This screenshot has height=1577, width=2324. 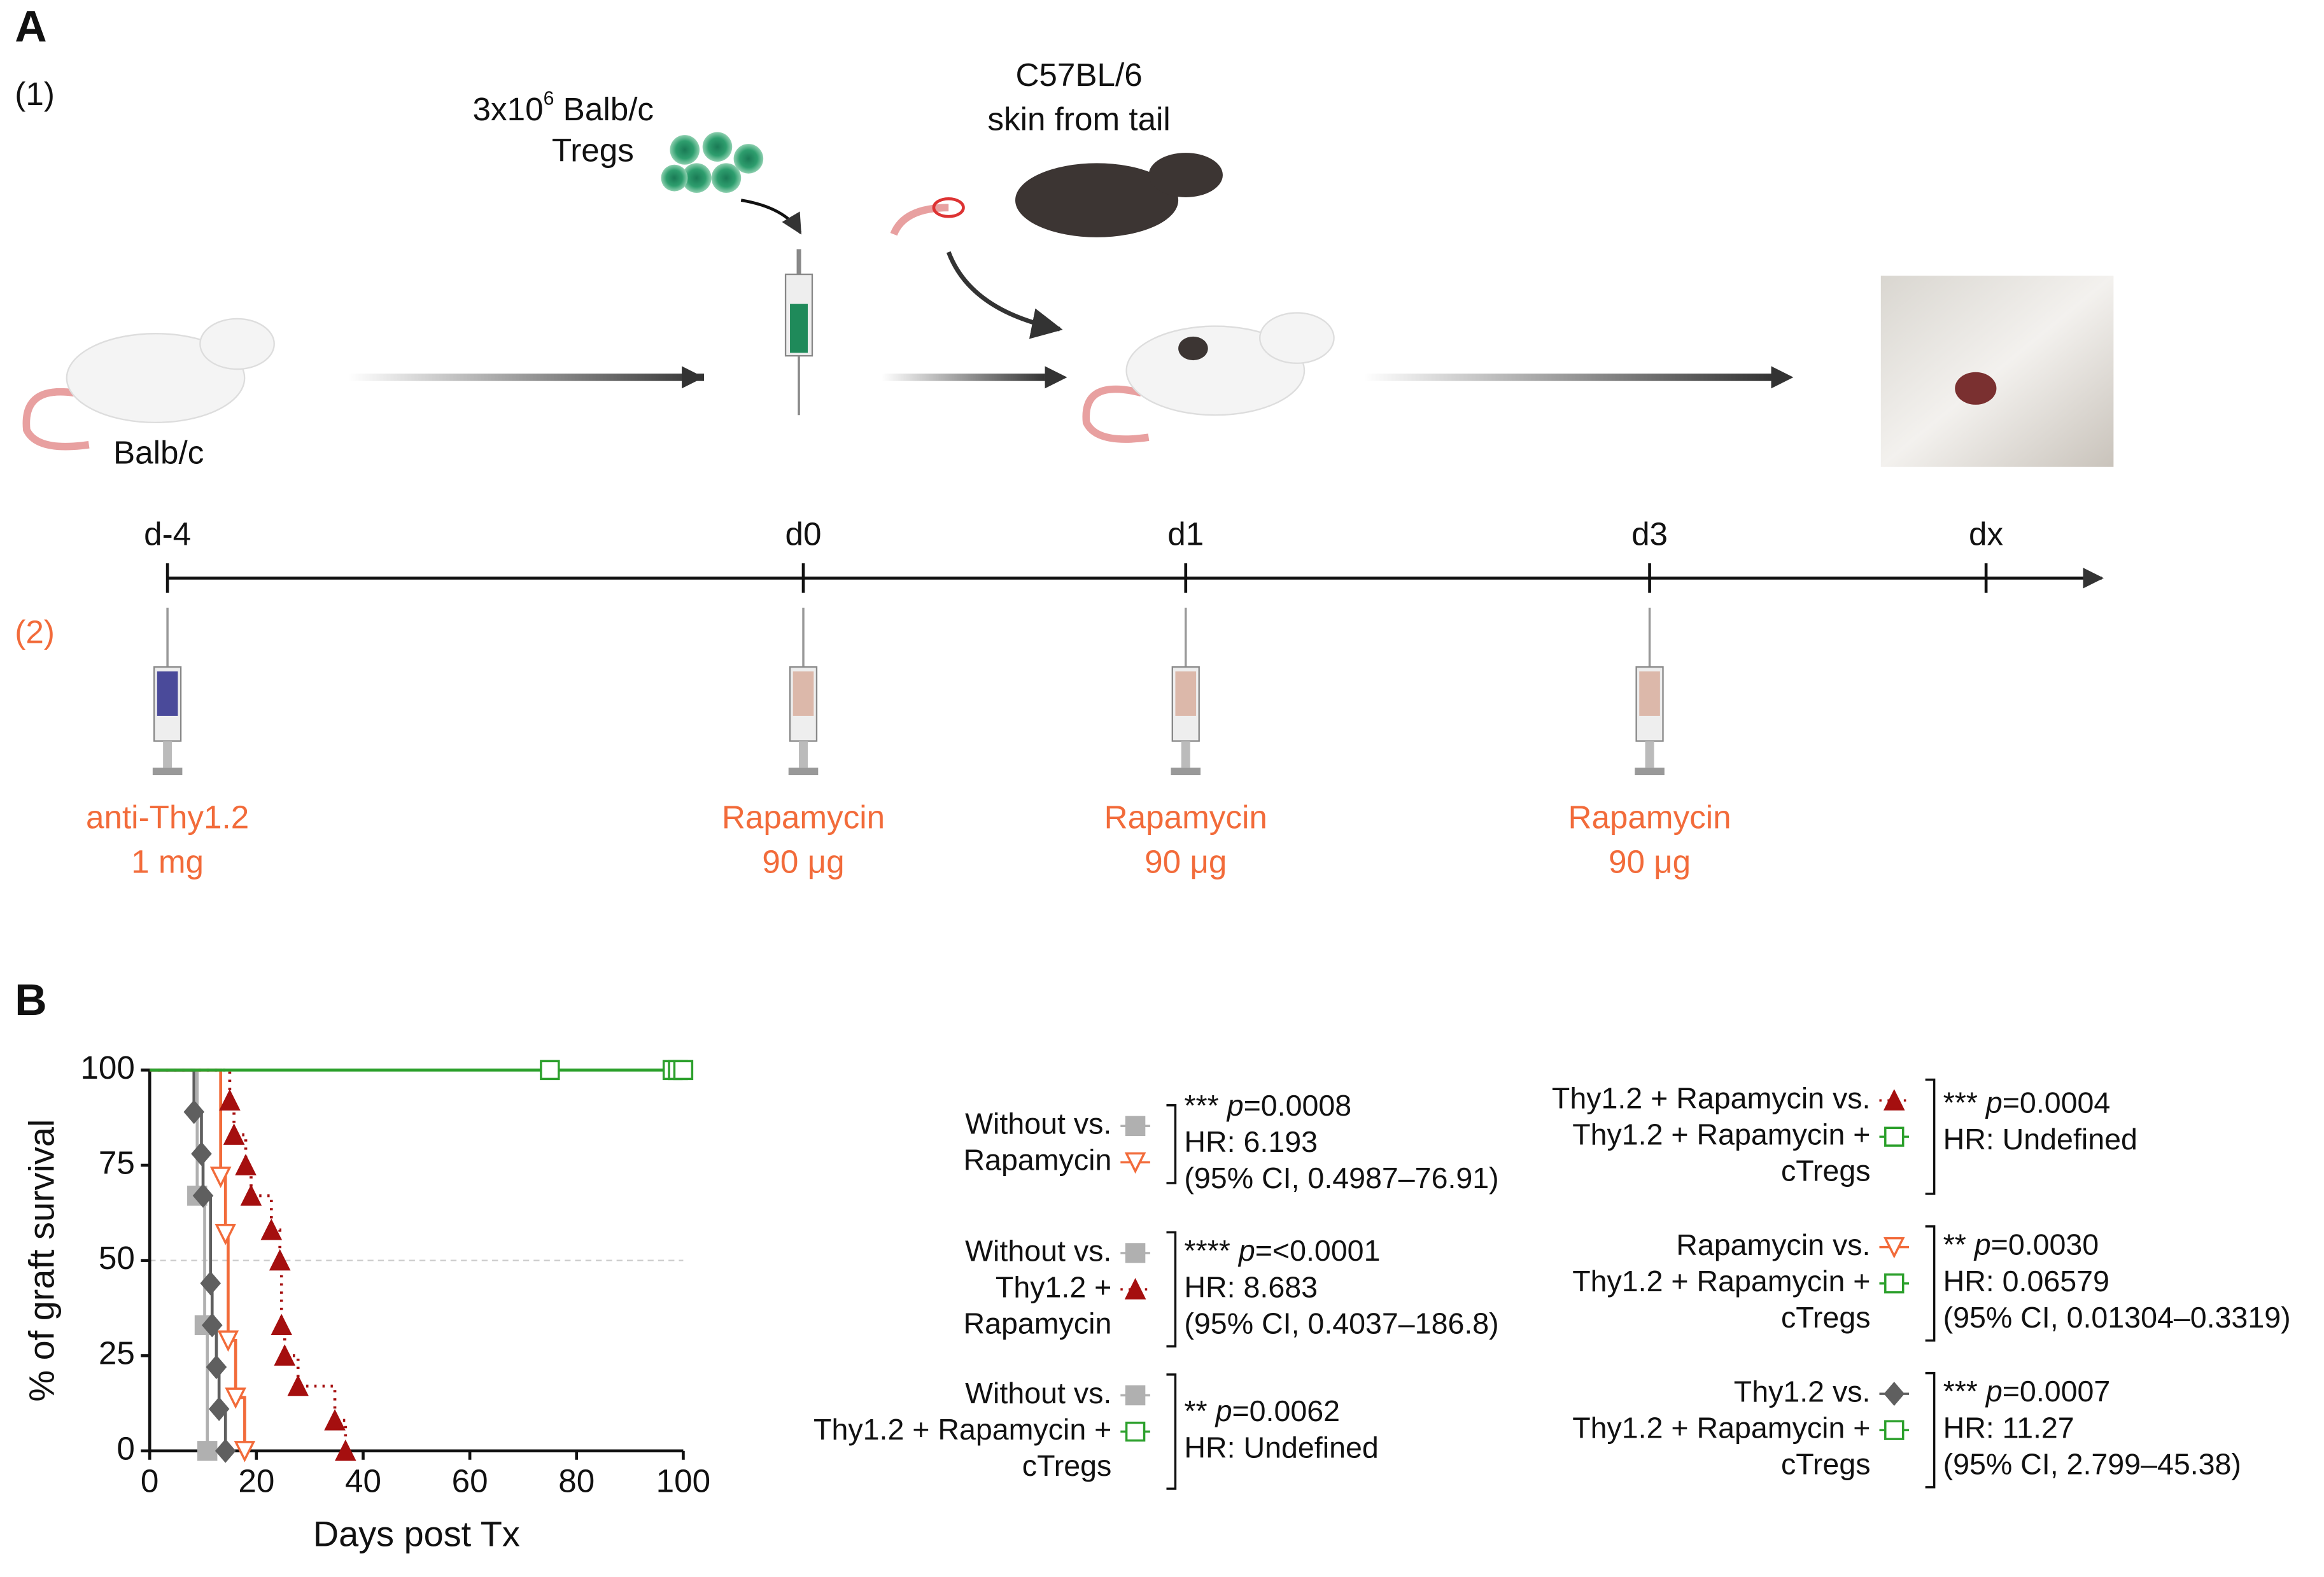 I want to click on x-tick-label: 80, so click(x=576, y=1481).